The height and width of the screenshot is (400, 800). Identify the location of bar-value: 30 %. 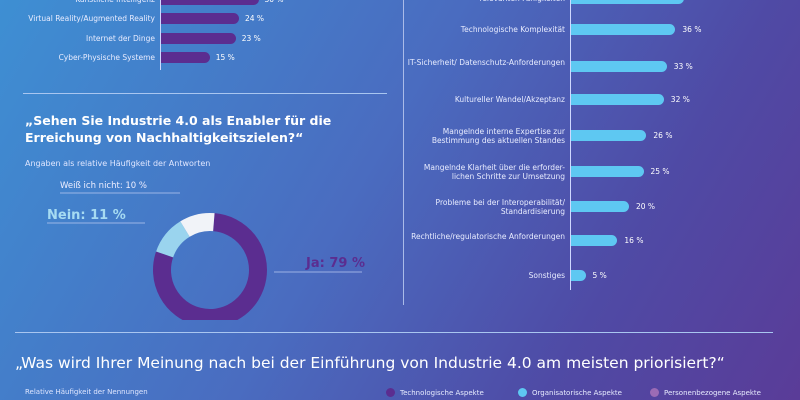
(274, 2).